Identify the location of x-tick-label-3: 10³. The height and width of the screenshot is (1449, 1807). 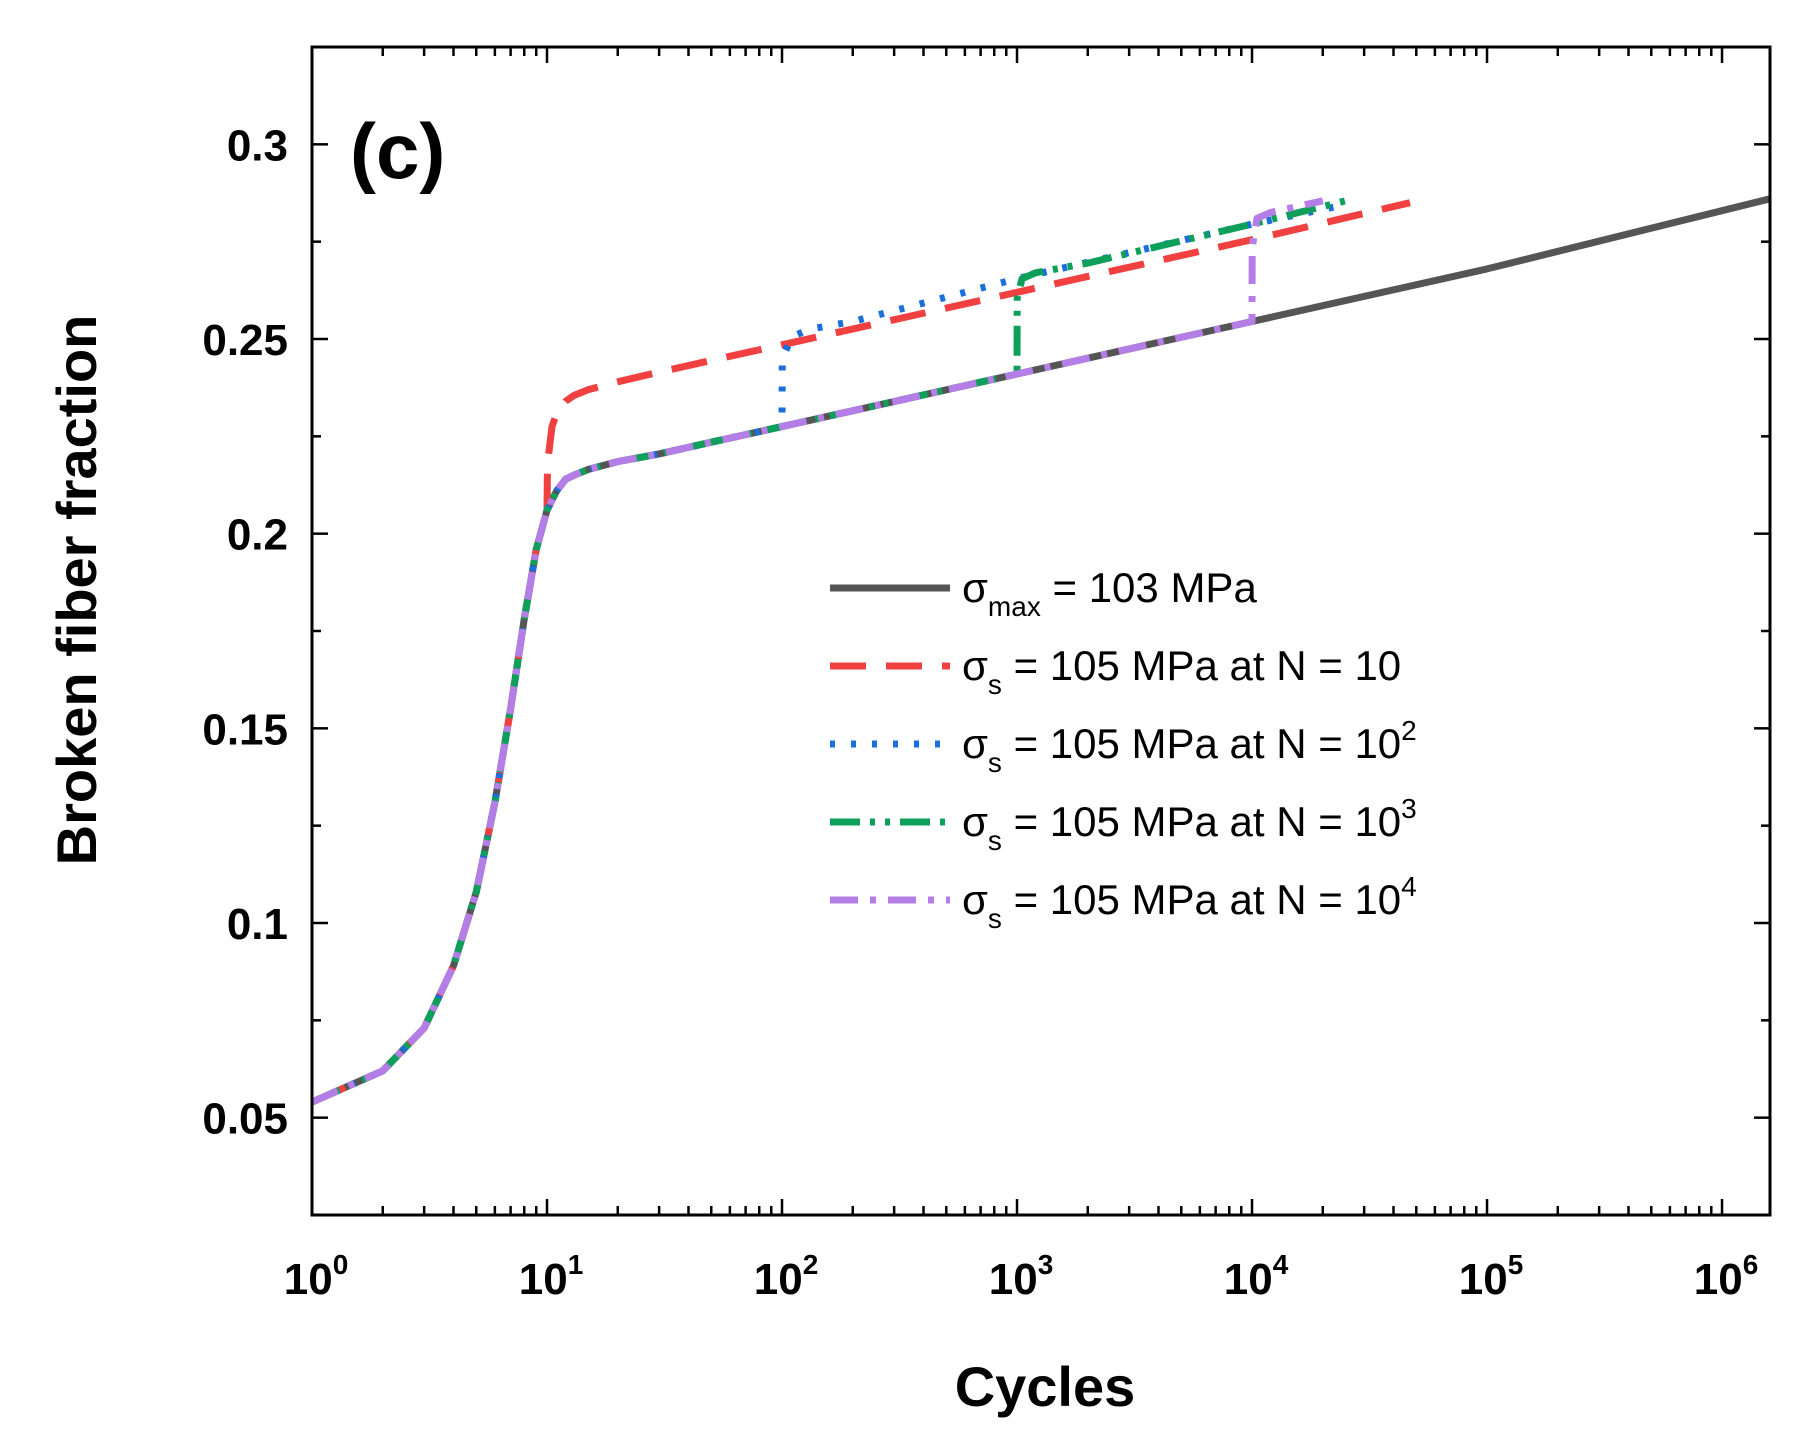
(1021, 1276).